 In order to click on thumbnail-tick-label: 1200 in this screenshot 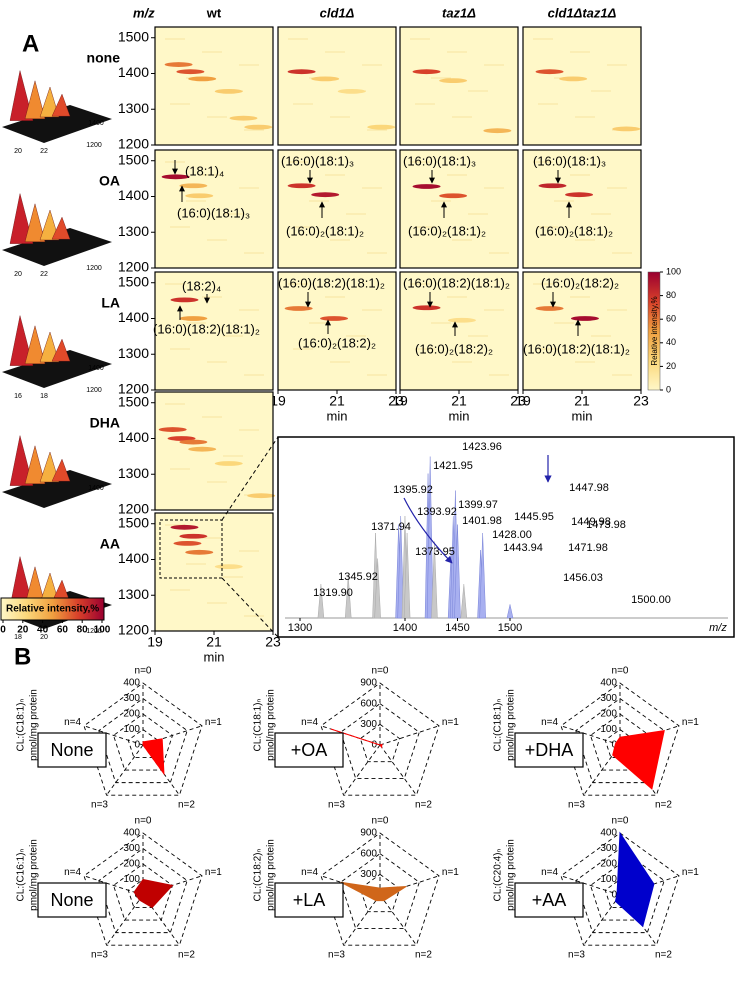, I will do `click(94, 268)`.